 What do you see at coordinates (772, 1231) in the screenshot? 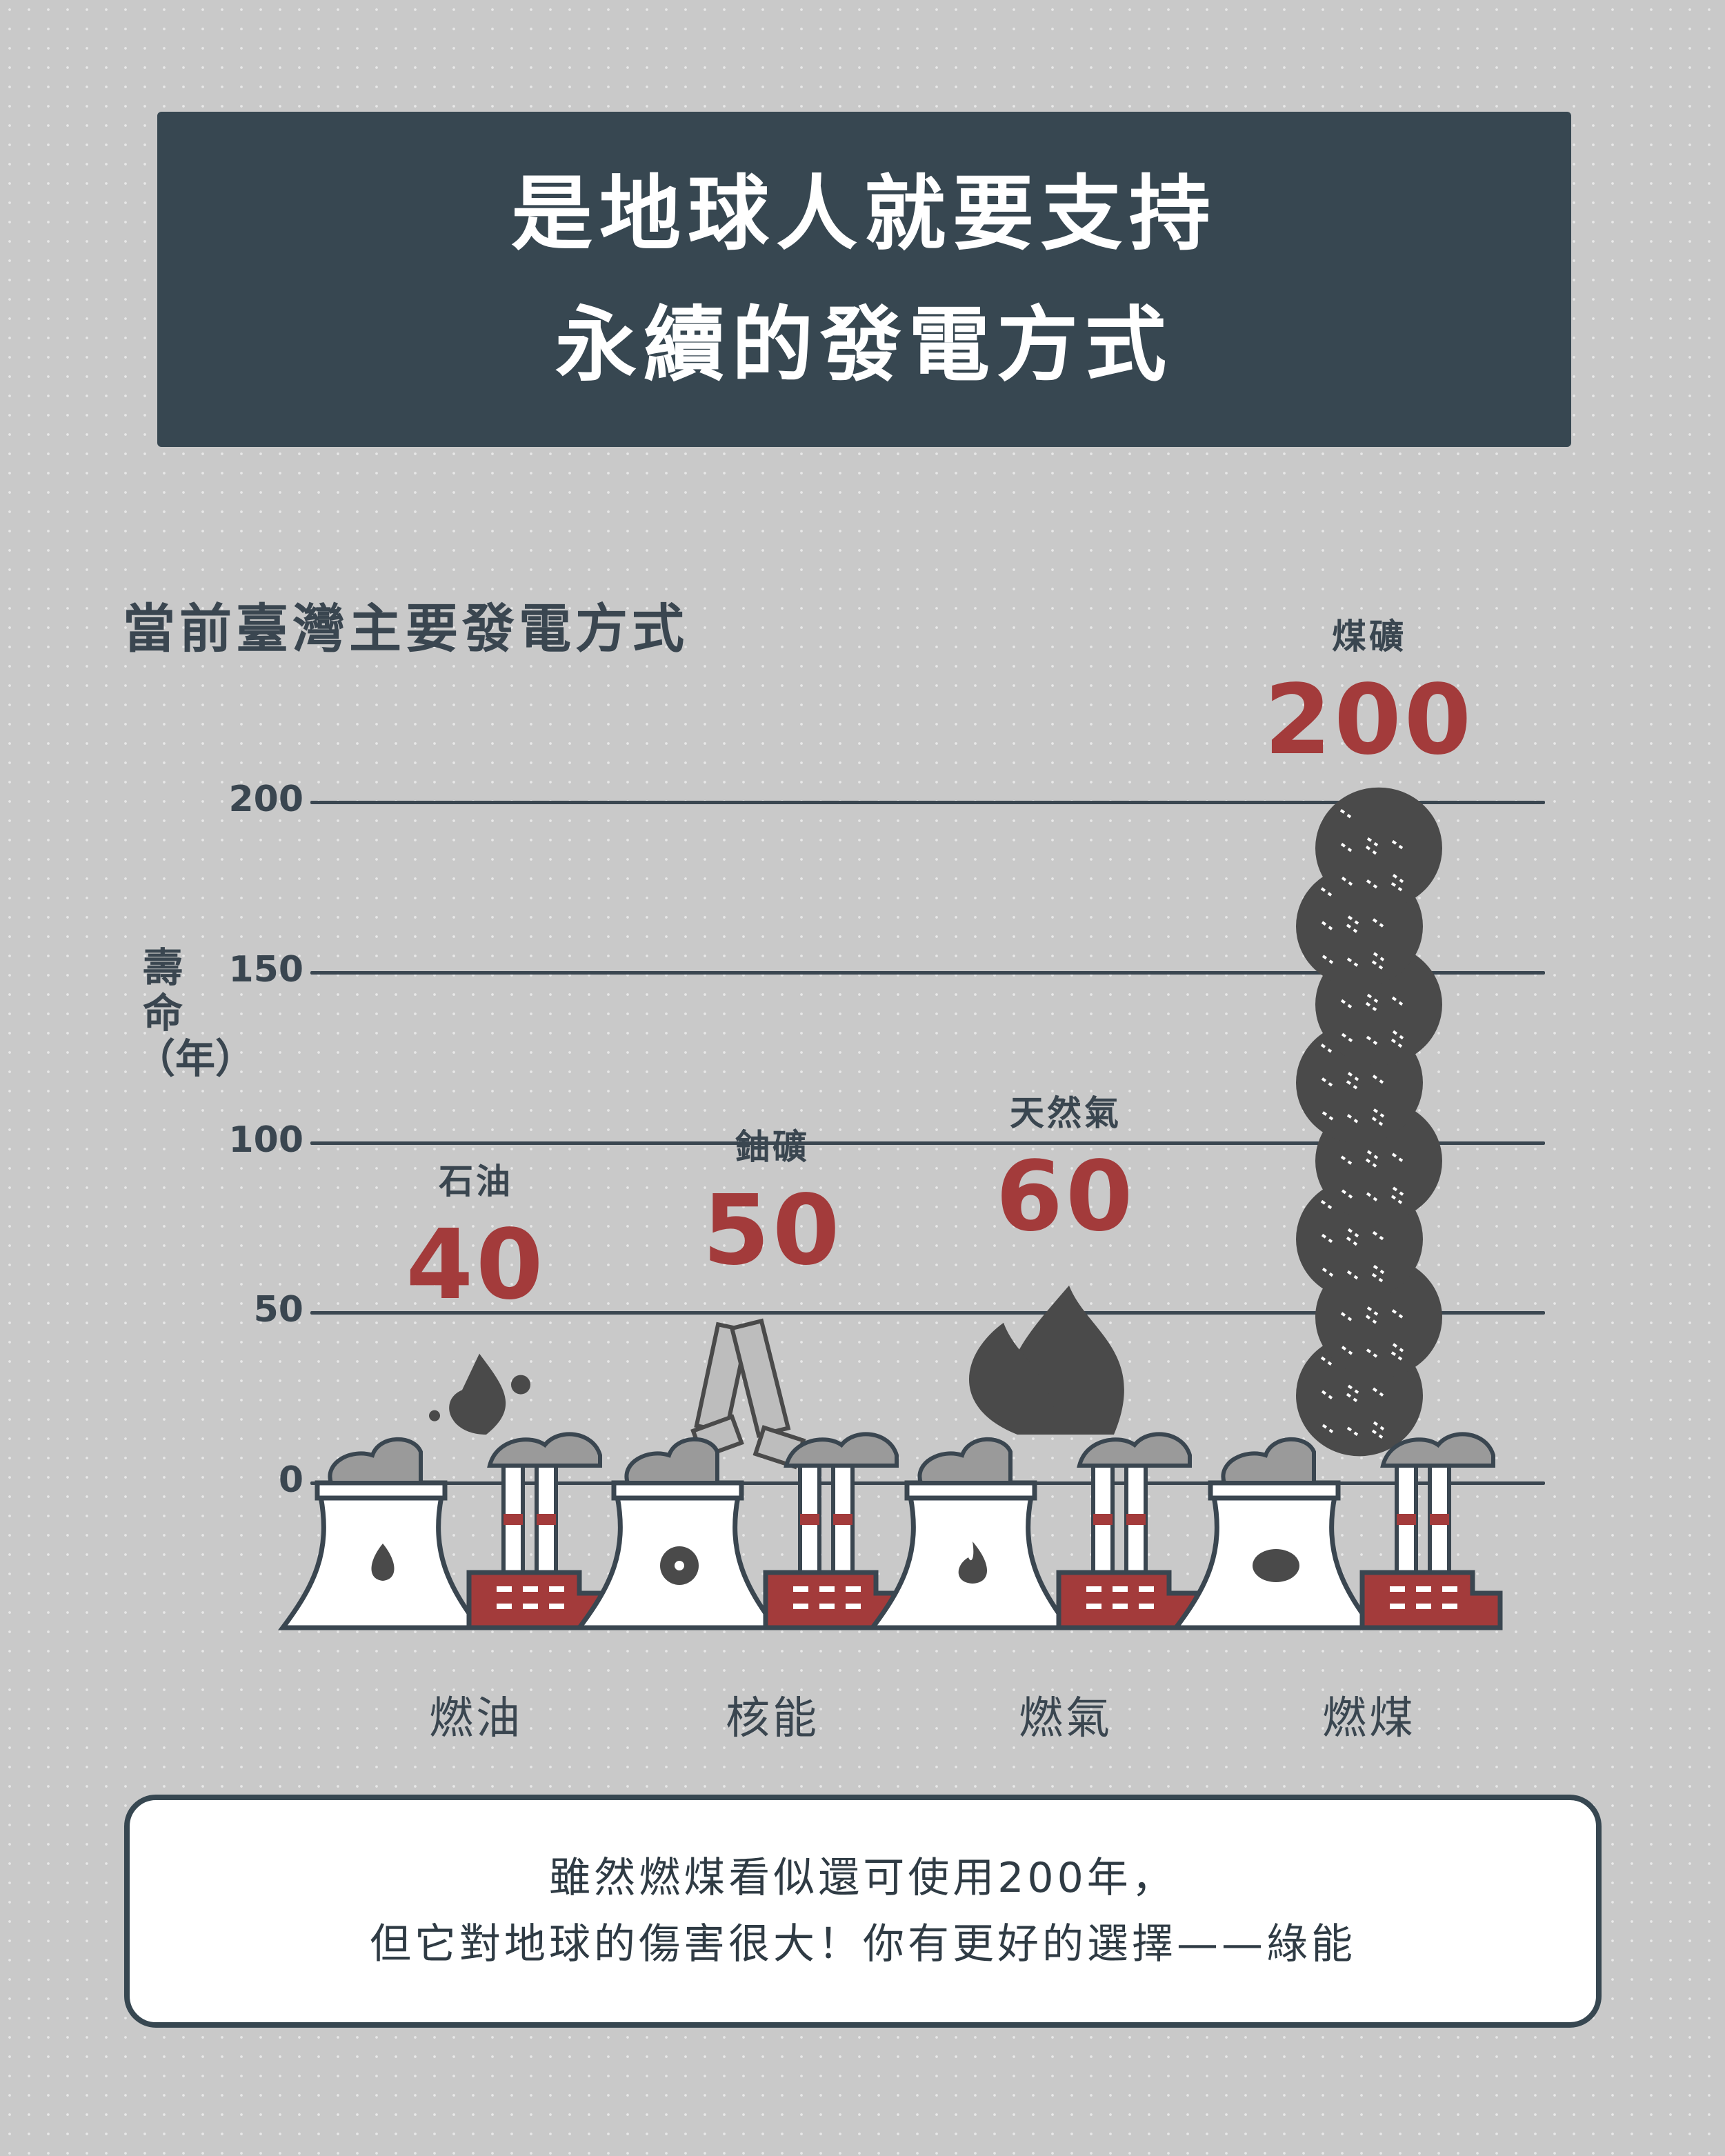
I see `data-label: 50` at bounding box center [772, 1231].